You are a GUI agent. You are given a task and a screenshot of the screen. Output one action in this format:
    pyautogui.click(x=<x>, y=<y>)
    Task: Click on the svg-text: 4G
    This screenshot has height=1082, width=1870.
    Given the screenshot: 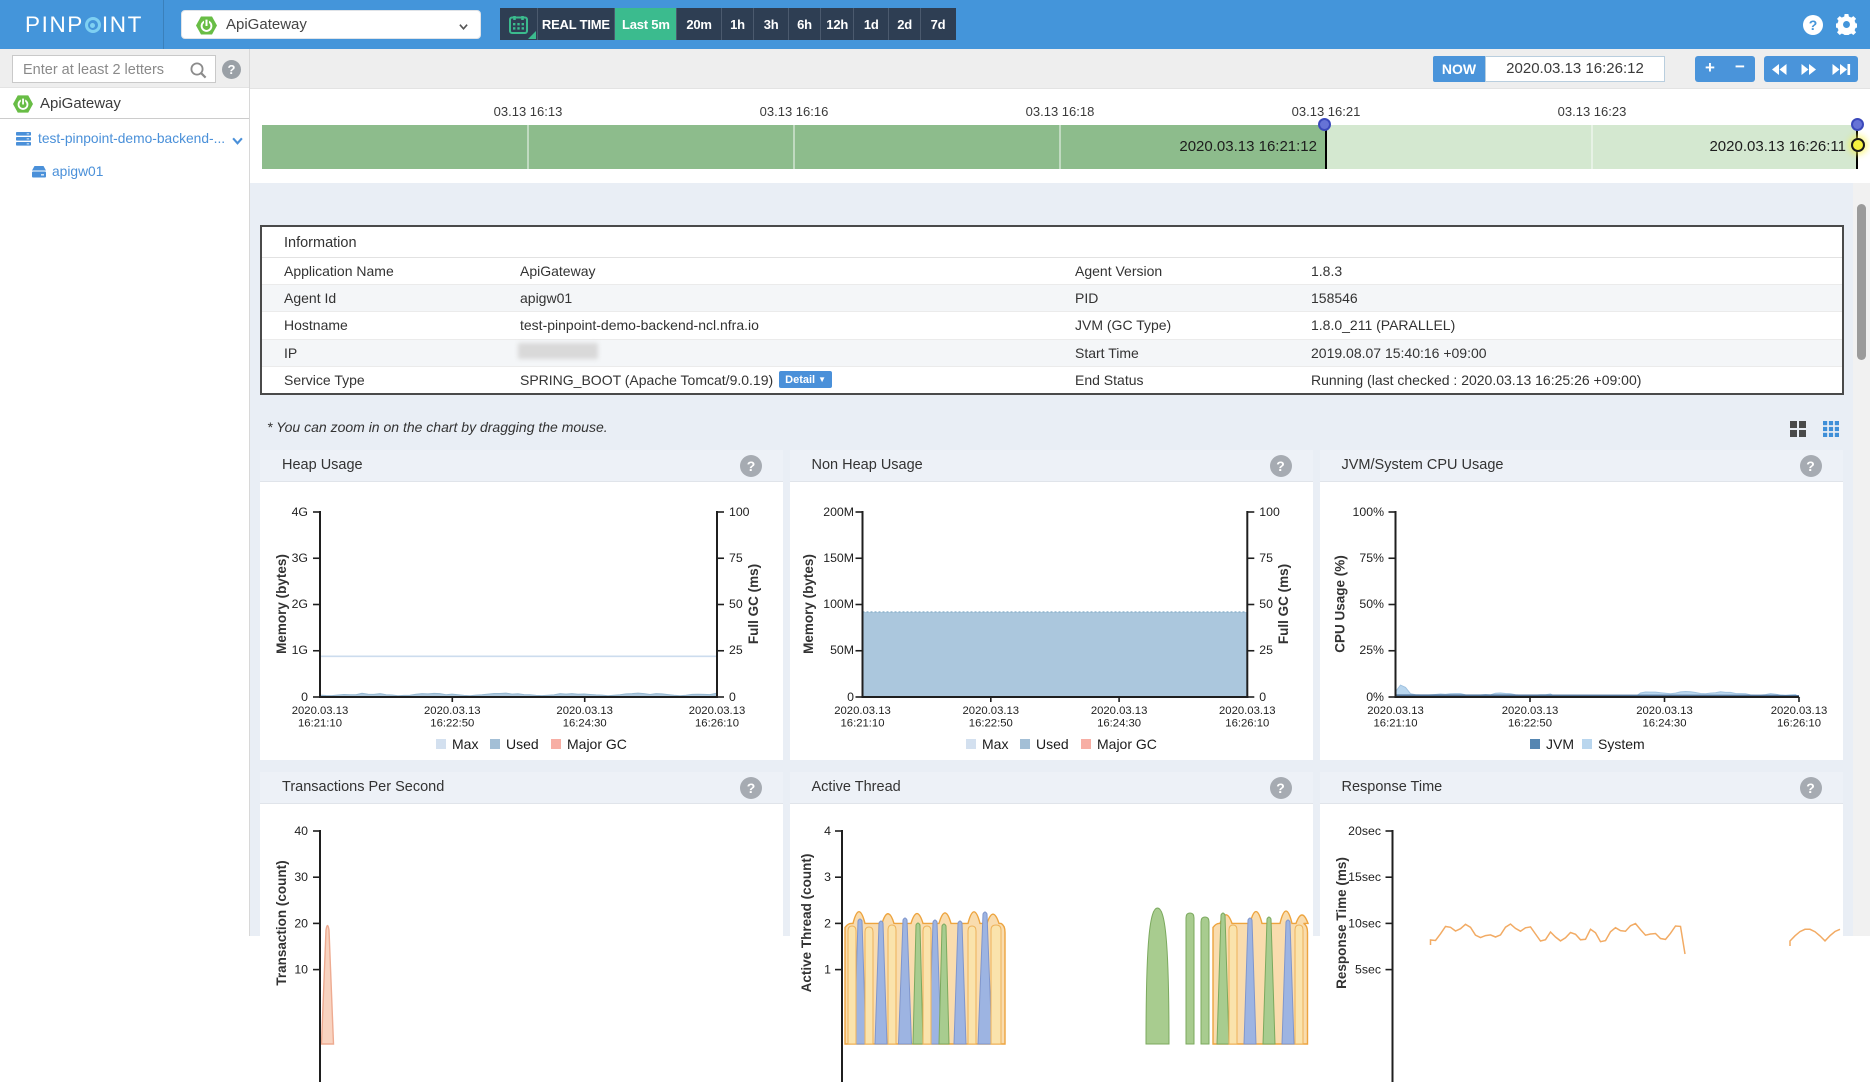 What is the action you would take?
    pyautogui.click(x=300, y=512)
    